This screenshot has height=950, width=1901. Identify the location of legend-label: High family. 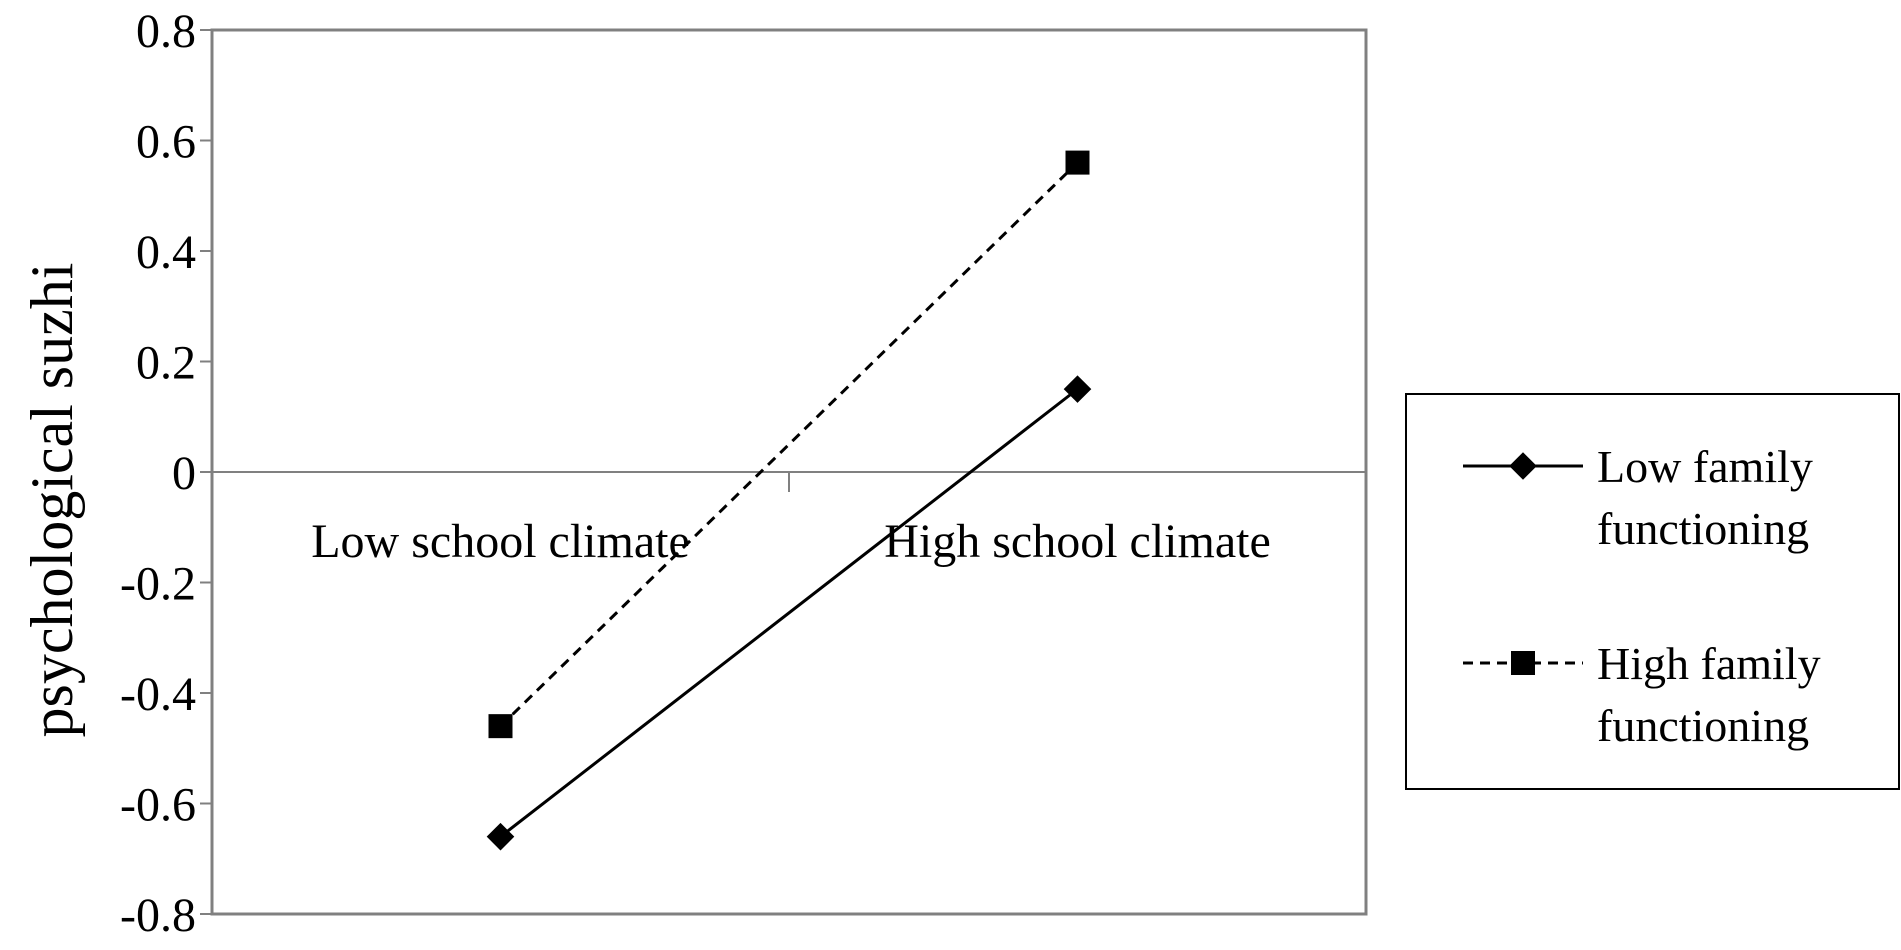
(1709, 663).